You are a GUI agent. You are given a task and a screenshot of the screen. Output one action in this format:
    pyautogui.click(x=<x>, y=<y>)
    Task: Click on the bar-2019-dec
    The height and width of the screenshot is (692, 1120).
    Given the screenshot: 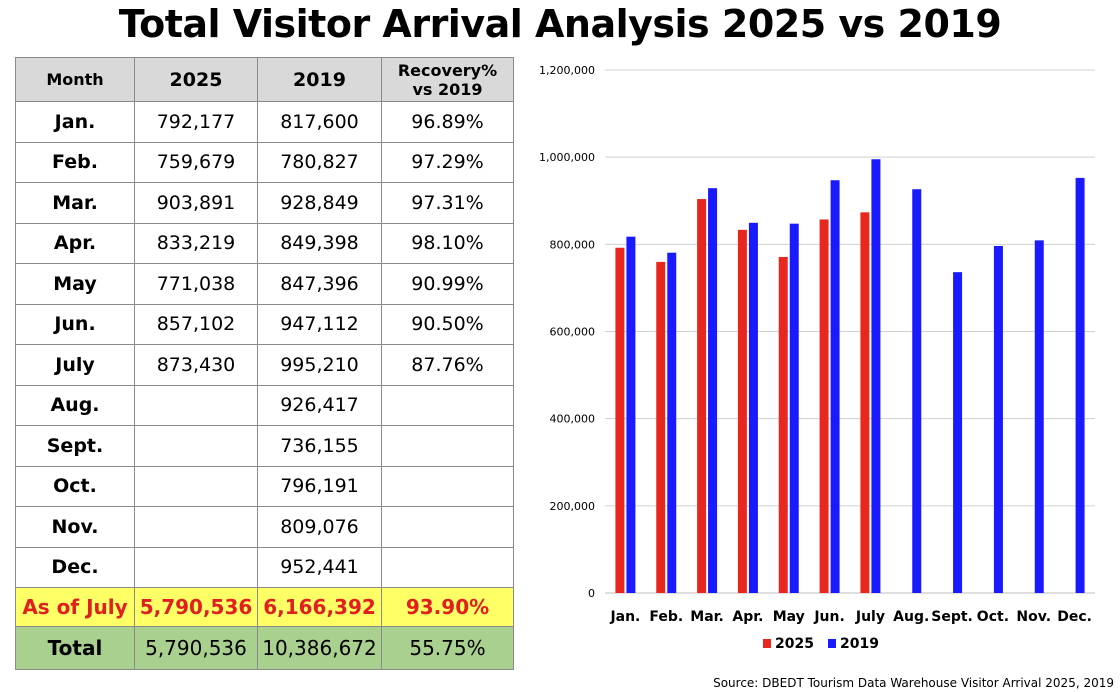 What is the action you would take?
    pyautogui.click(x=1080, y=385)
    